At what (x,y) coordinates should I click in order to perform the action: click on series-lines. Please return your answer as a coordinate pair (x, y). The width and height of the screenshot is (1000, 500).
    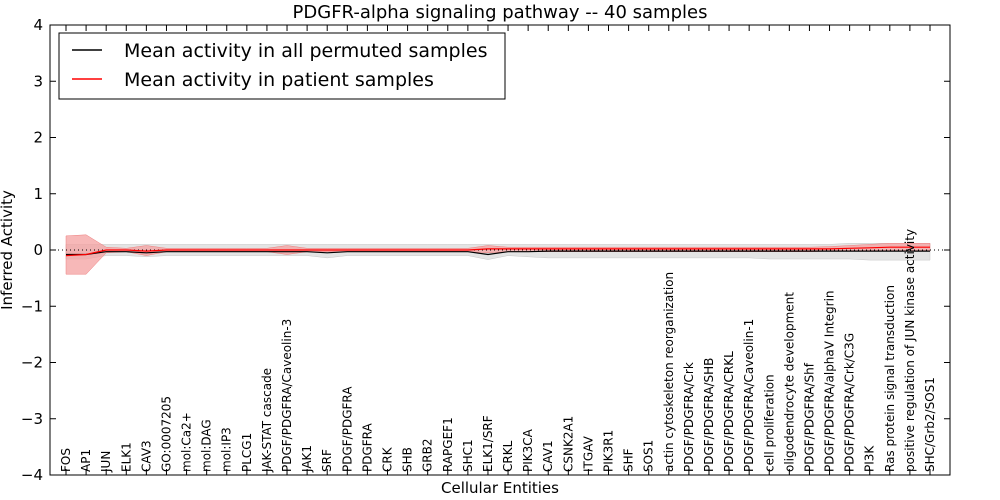
    Looking at the image, I should click on (498, 251).